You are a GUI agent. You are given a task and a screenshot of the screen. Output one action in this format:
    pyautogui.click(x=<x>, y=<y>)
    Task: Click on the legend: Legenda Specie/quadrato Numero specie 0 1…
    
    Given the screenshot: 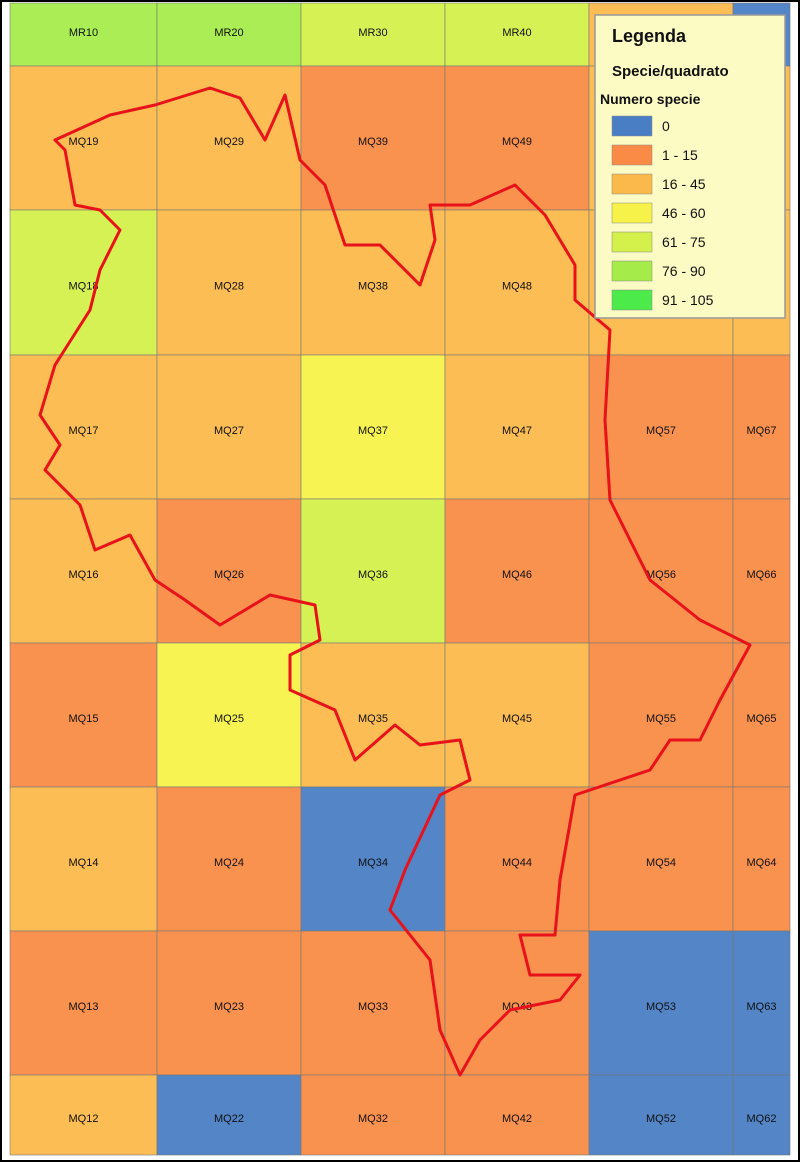 What is the action you would take?
    pyautogui.click(x=690, y=166)
    